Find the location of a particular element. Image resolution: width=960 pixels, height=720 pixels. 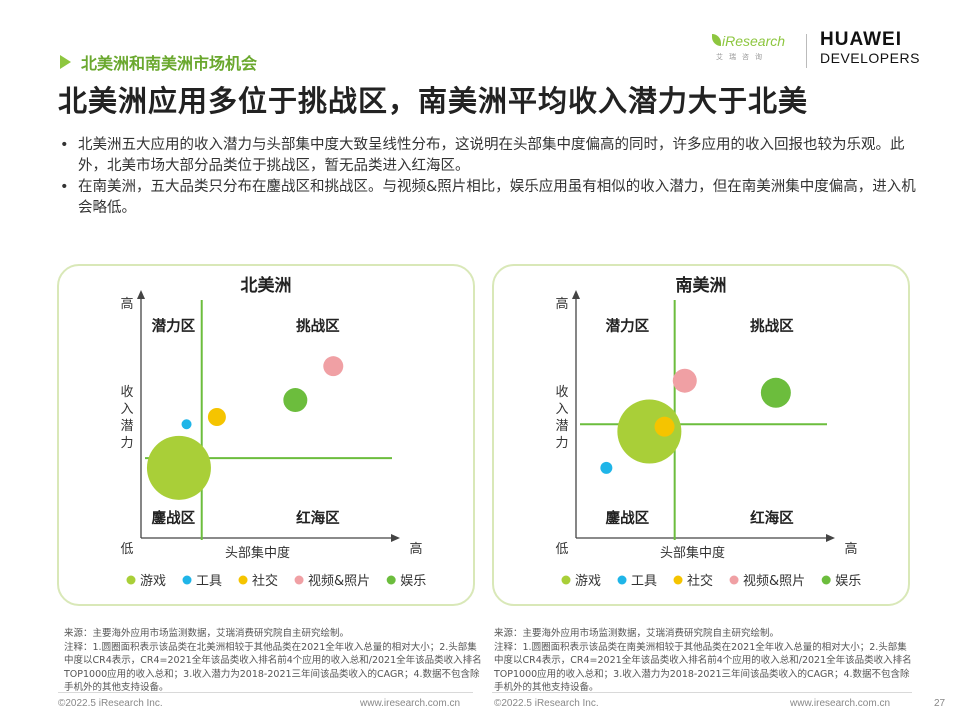

section-tag: 北美洲和南美洲市场机会 is located at coordinates (158, 62).